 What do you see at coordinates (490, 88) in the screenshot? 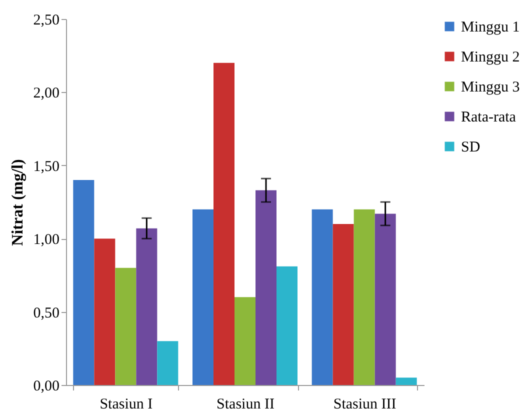
I see `legend-label: Minggu 3` at bounding box center [490, 88].